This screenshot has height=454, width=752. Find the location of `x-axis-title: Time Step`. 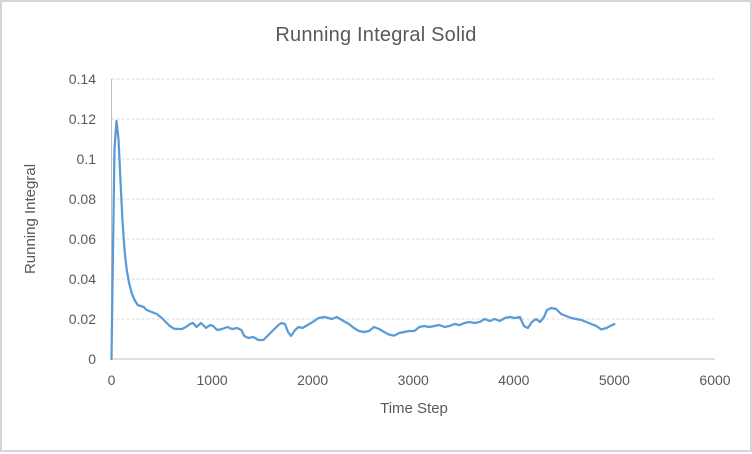

x-axis-title: Time Step is located at coordinates (414, 408).